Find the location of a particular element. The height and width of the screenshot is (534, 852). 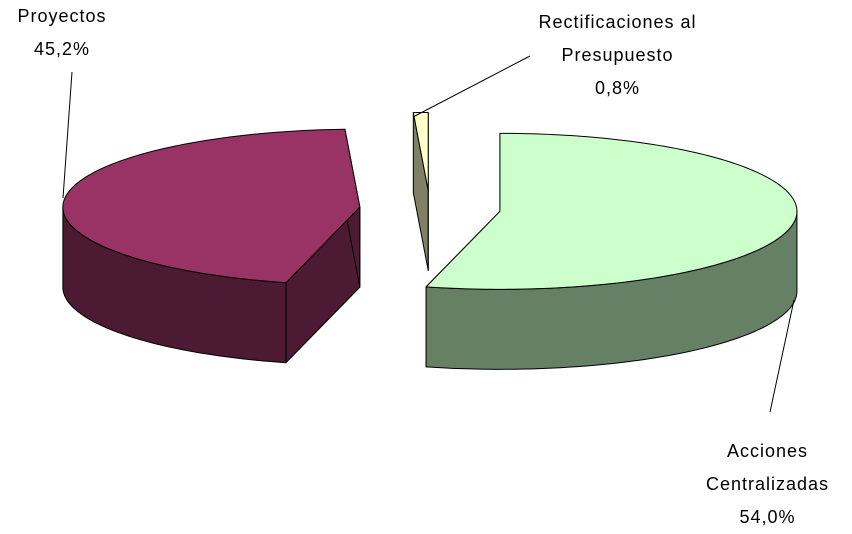

value-label: 0,8% is located at coordinates (617, 88).